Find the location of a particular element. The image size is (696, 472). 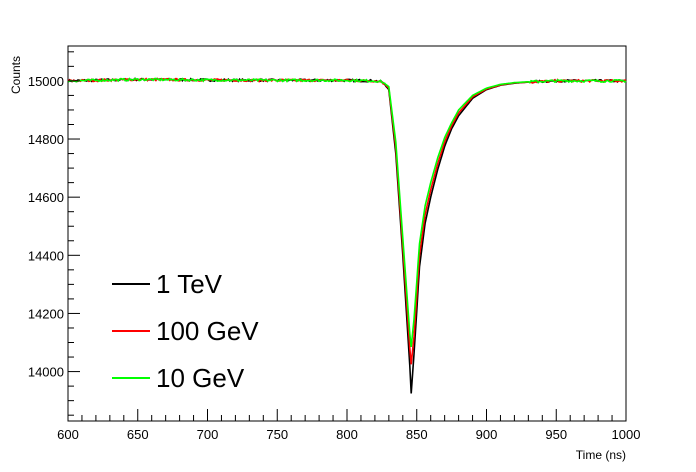

legend: 1 TeV 100 GeV 10 GeV is located at coordinates (185, 331).